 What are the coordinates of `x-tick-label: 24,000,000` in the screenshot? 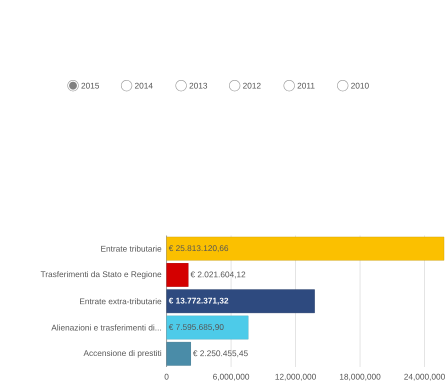 It's located at (424, 377).